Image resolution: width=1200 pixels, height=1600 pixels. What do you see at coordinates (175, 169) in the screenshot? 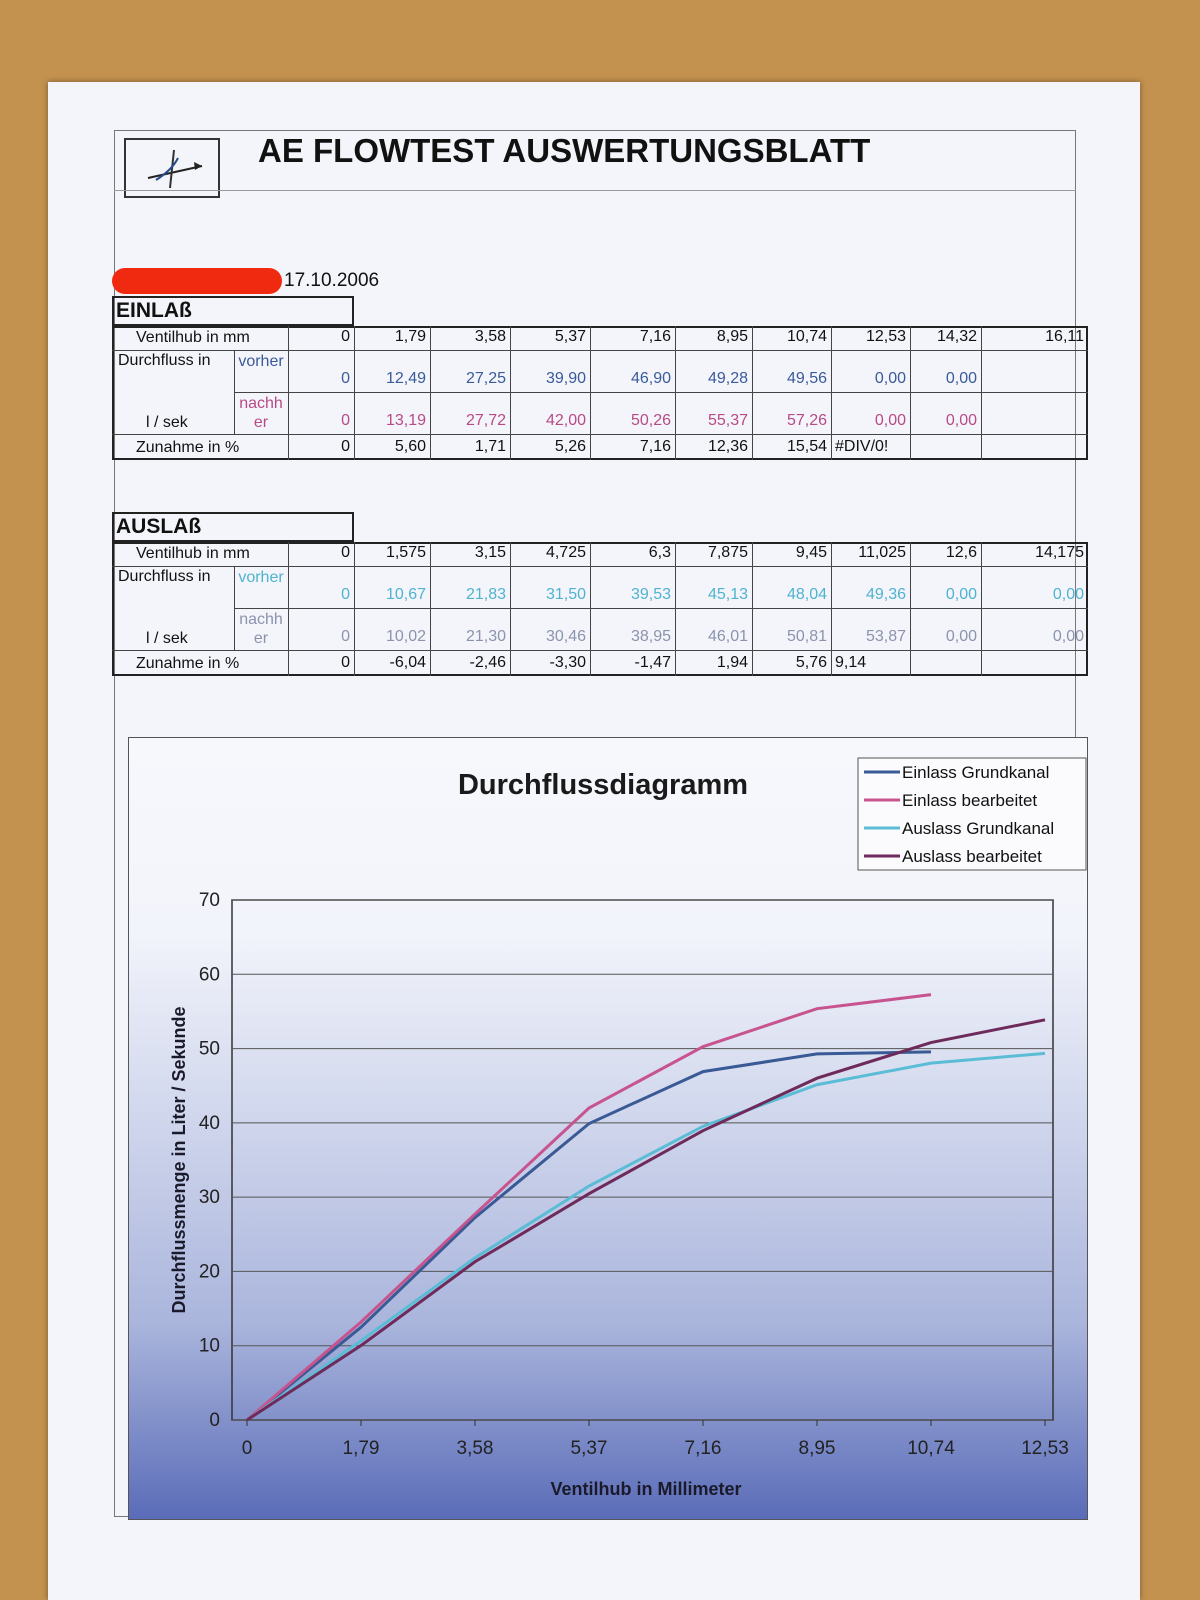
I see `logo` at bounding box center [175, 169].